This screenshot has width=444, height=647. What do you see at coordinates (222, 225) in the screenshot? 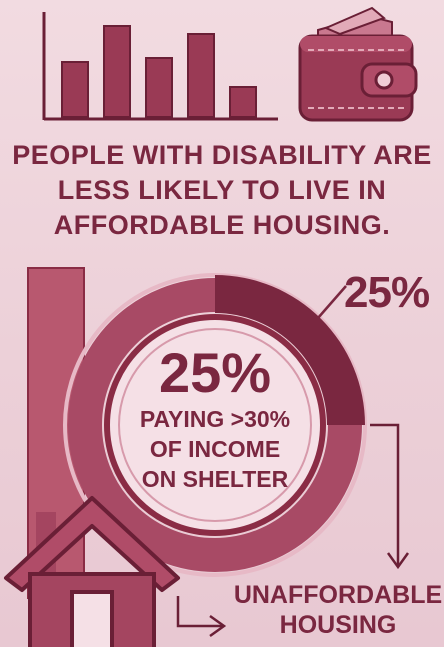
I see `headline-line-3: AFFORDABLE HOUSING.` at bounding box center [222, 225].